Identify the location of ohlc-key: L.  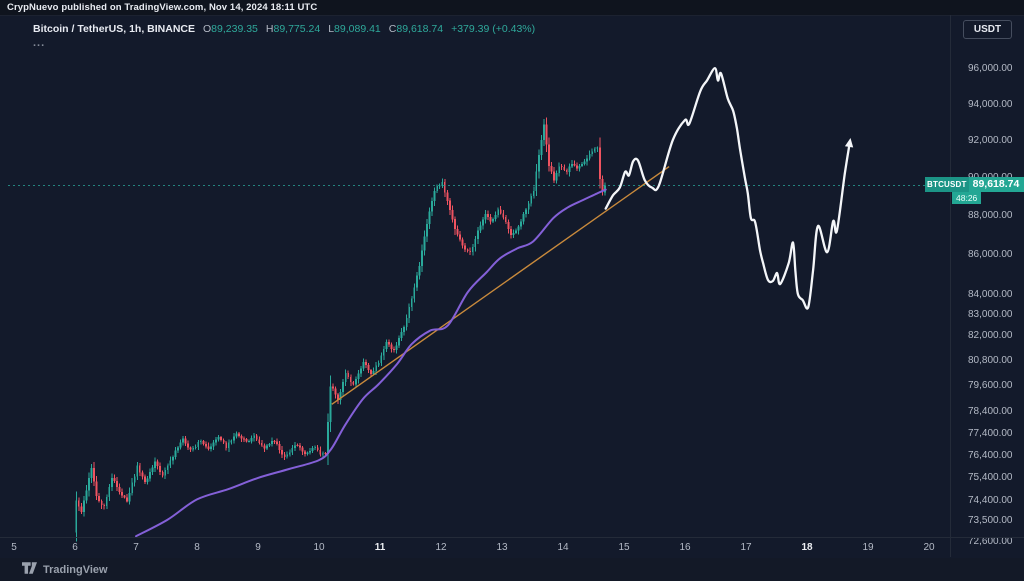
(331, 29).